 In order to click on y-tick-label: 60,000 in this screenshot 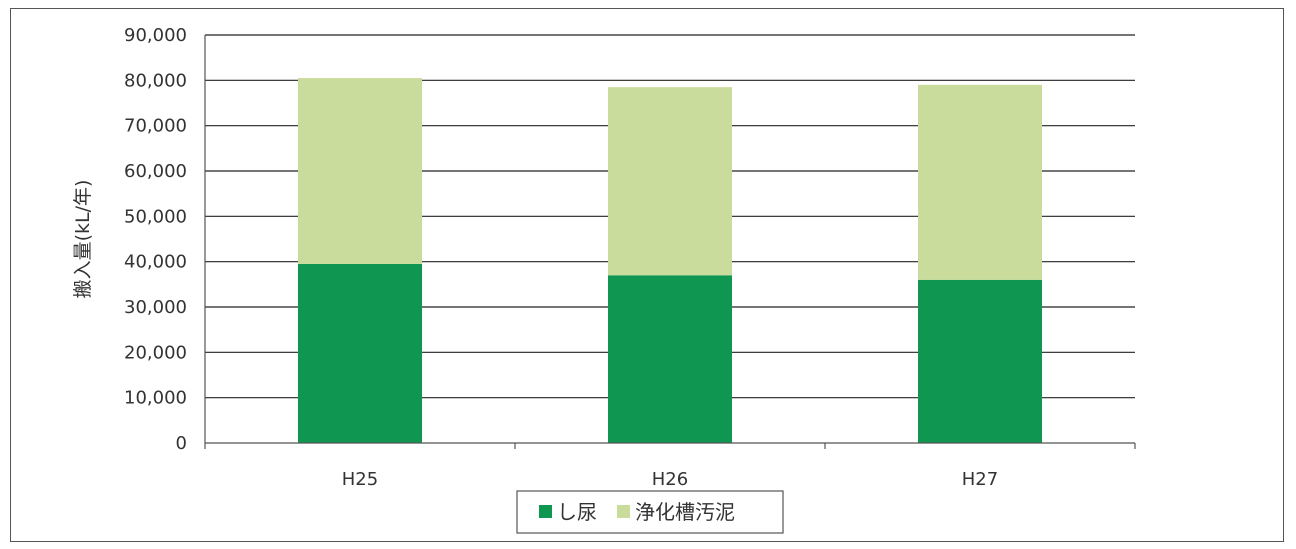, I will do `click(155, 171)`.